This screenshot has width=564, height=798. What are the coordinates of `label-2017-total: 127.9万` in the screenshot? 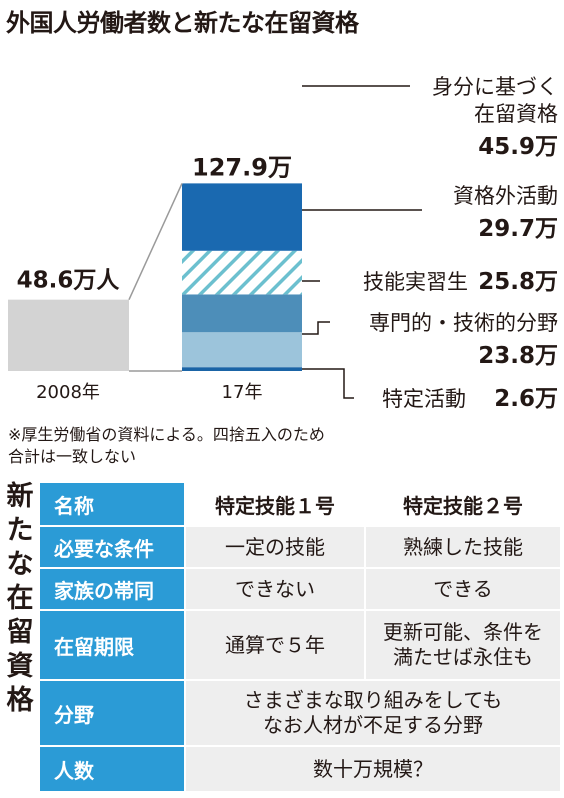 It's located at (242, 167).